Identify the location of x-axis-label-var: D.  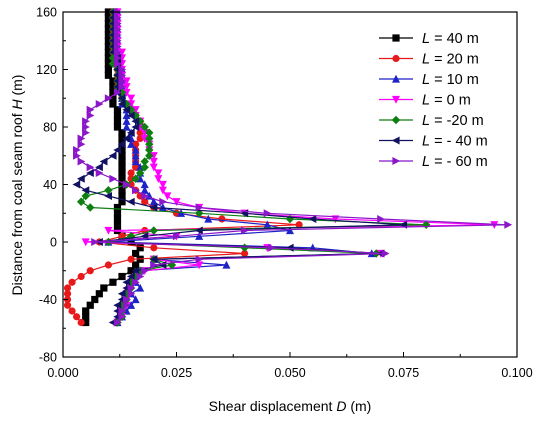
(341, 406).